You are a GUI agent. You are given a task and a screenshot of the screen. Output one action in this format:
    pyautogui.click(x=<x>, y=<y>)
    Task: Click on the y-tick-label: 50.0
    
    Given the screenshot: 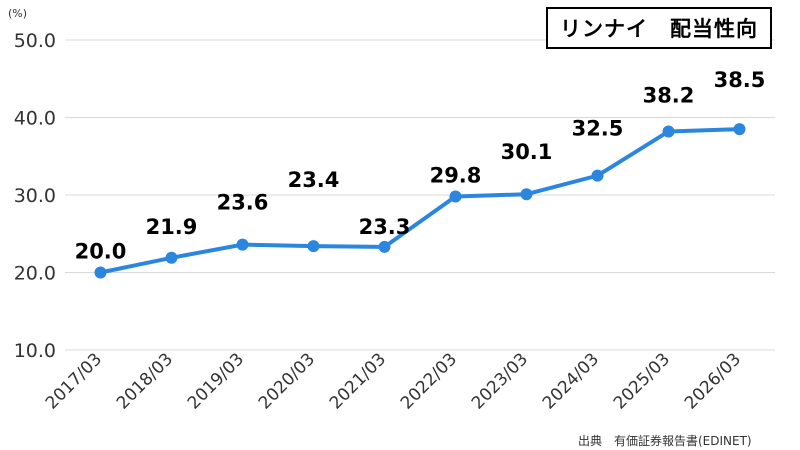 What is the action you would take?
    pyautogui.click(x=35, y=41)
    